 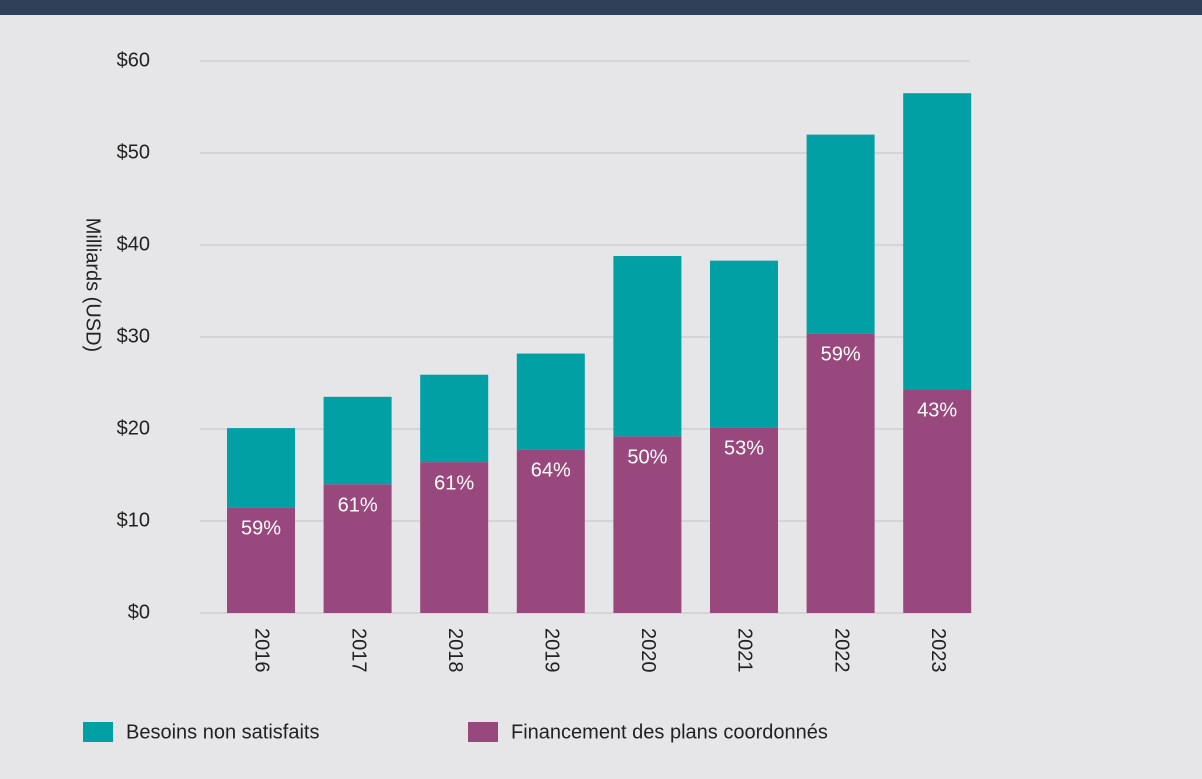 I want to click on y-tick-label: $60, so click(x=133, y=60).